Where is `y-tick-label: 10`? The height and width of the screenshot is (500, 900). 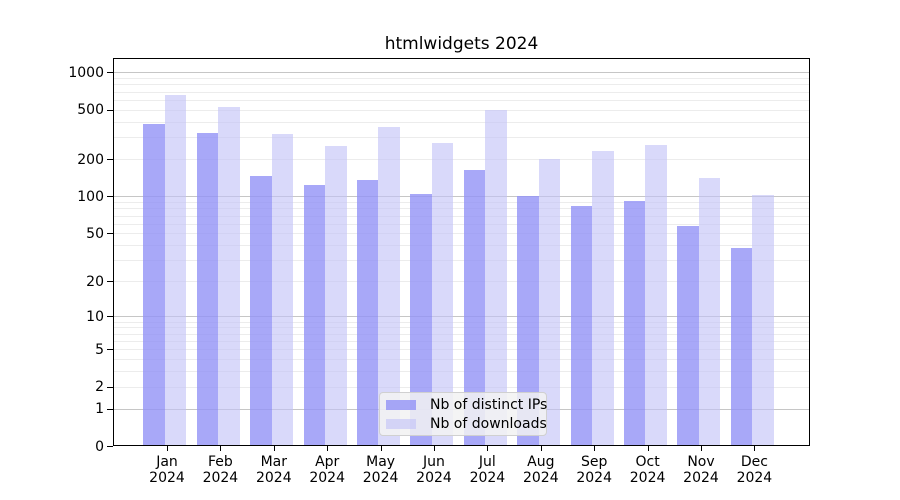
y-tick-label: 10 is located at coordinates (95, 316).